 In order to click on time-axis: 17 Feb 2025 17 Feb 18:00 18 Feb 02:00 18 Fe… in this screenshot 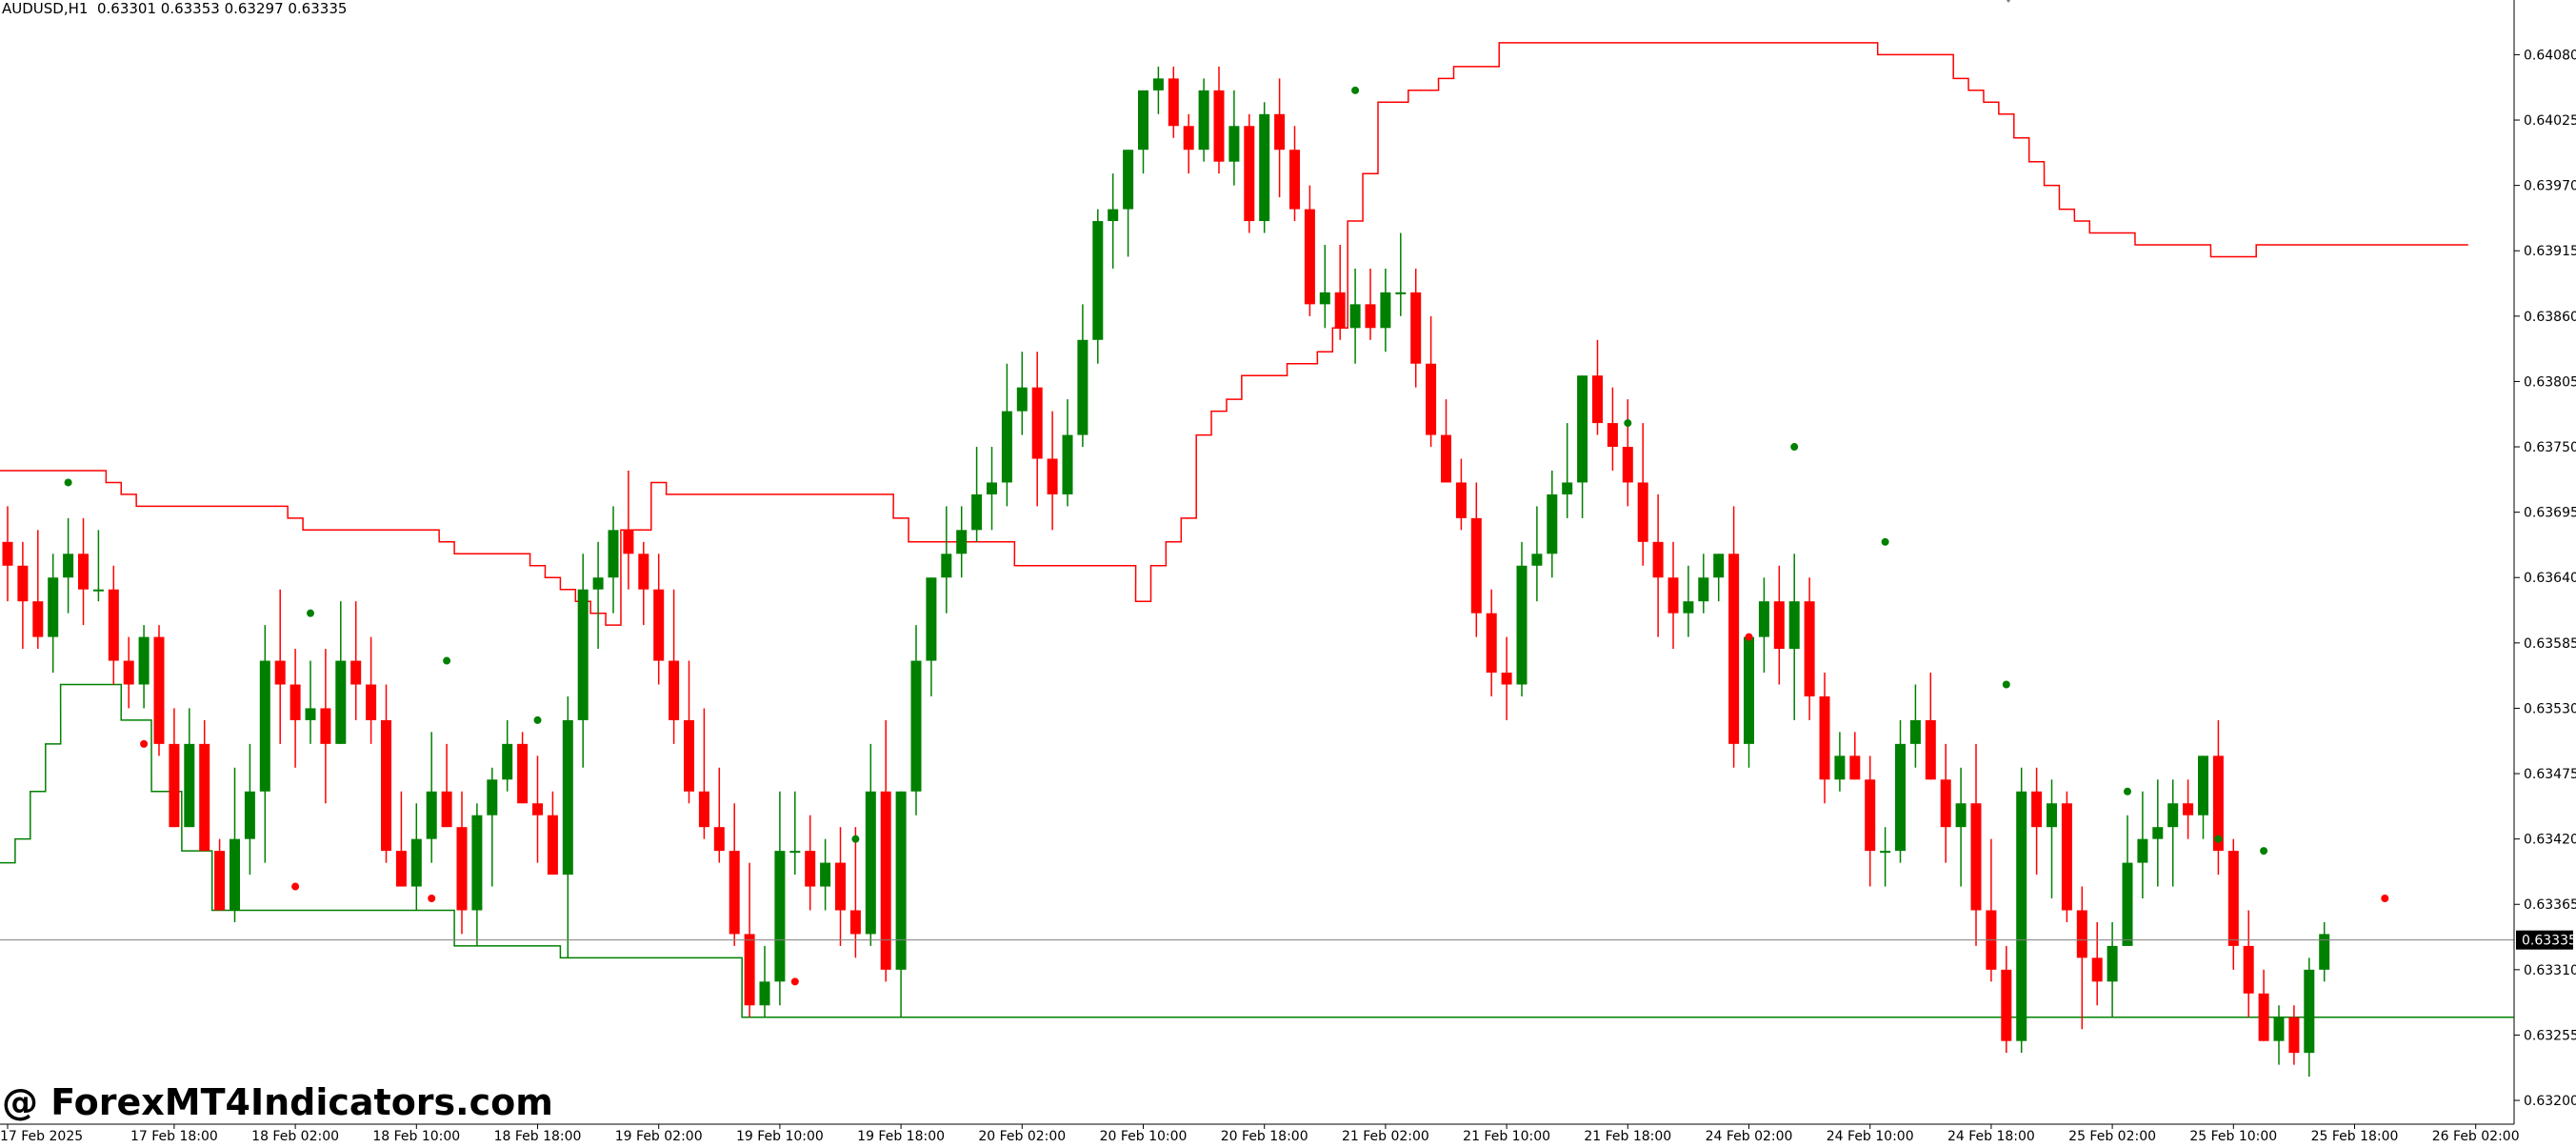, I will do `click(1260, 1133)`.